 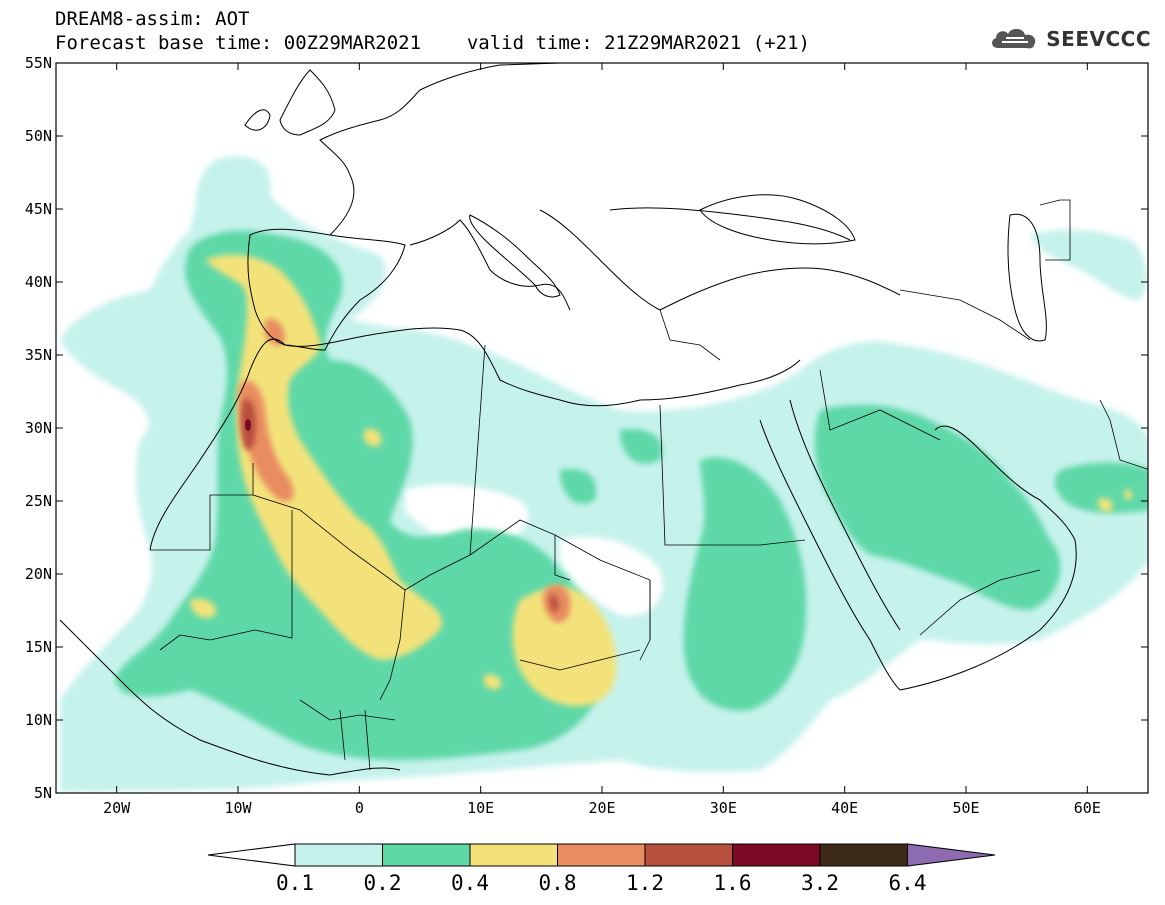 What do you see at coordinates (578, 486) in the screenshot?
I see `aot-region-spain-teal` at bounding box center [578, 486].